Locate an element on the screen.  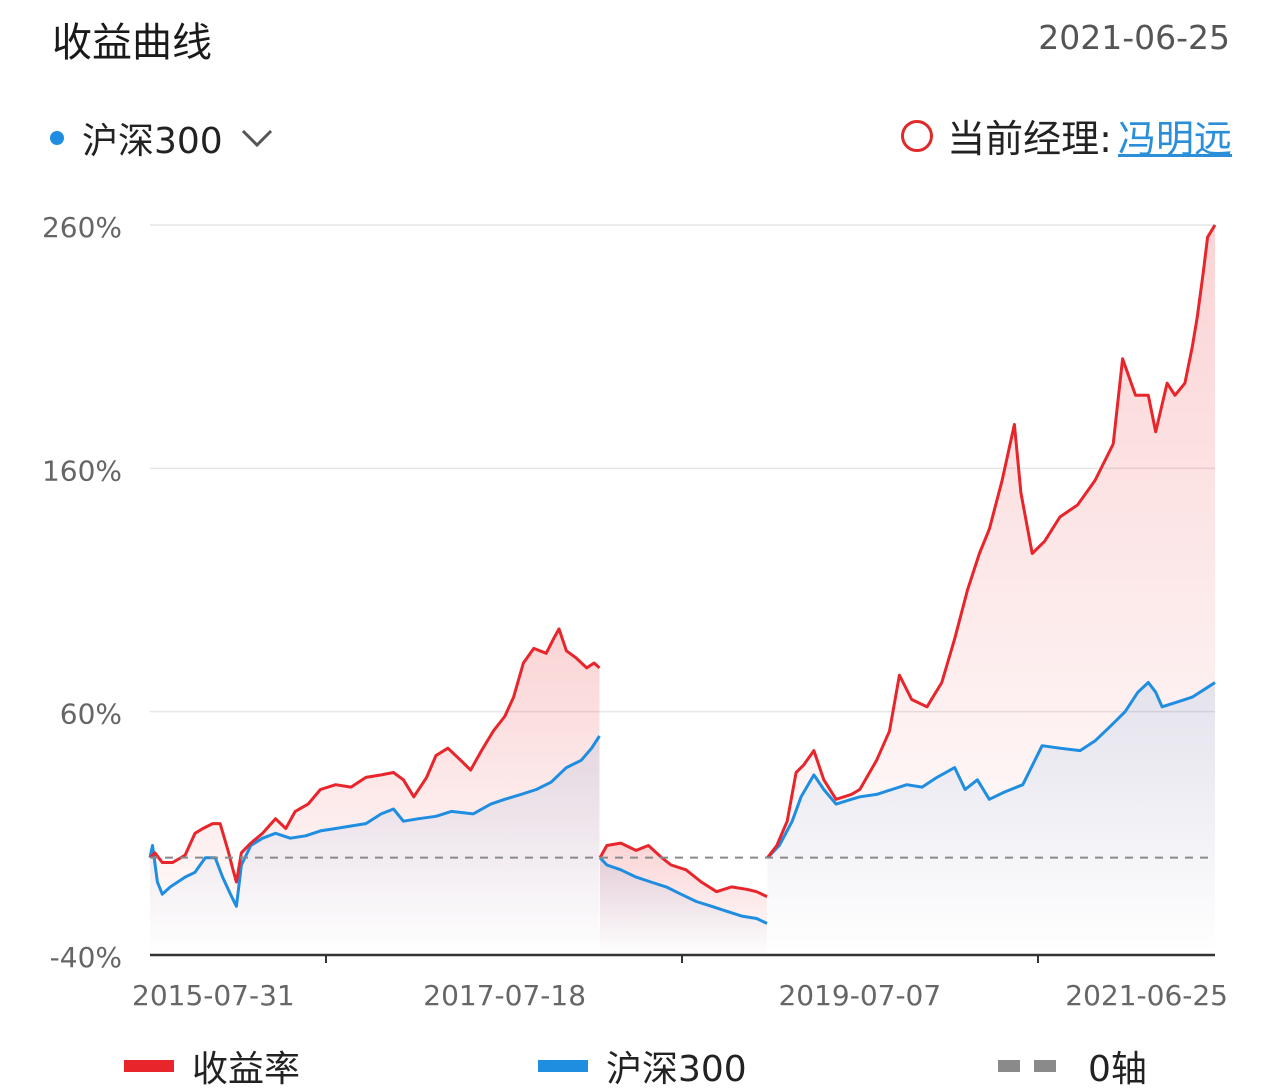
manager-label: 当前经理: is located at coordinates (1029, 139).